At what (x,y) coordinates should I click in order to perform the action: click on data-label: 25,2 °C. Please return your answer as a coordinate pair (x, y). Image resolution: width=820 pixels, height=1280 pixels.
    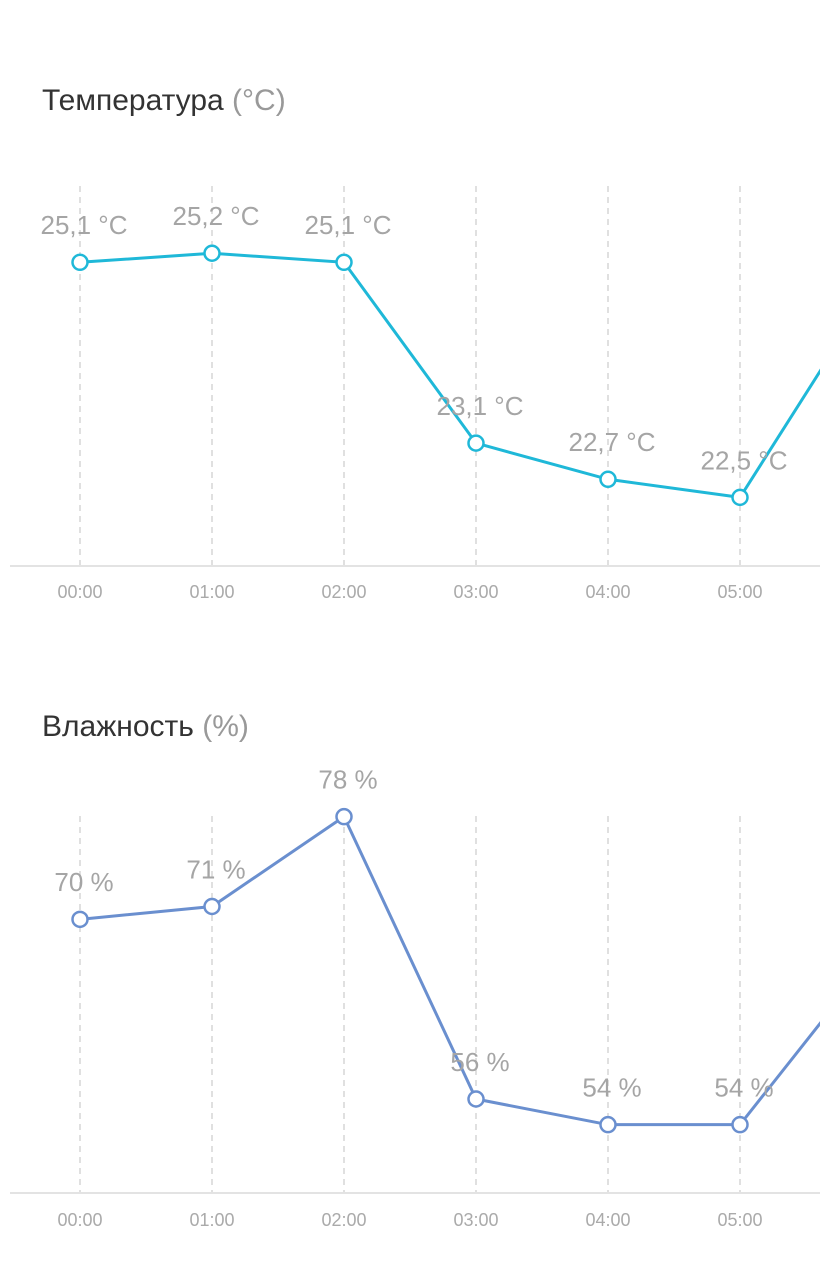
    Looking at the image, I should click on (215, 216).